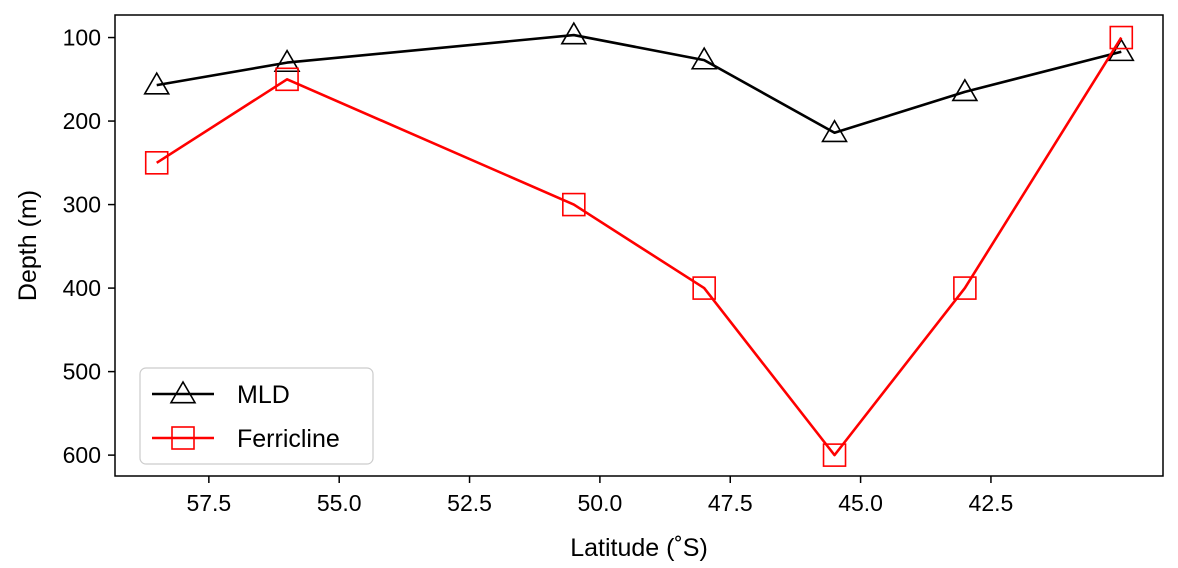 The width and height of the screenshot is (1178, 568). What do you see at coordinates (221, 394) in the screenshot?
I see `legend-item-mld: MLD` at bounding box center [221, 394].